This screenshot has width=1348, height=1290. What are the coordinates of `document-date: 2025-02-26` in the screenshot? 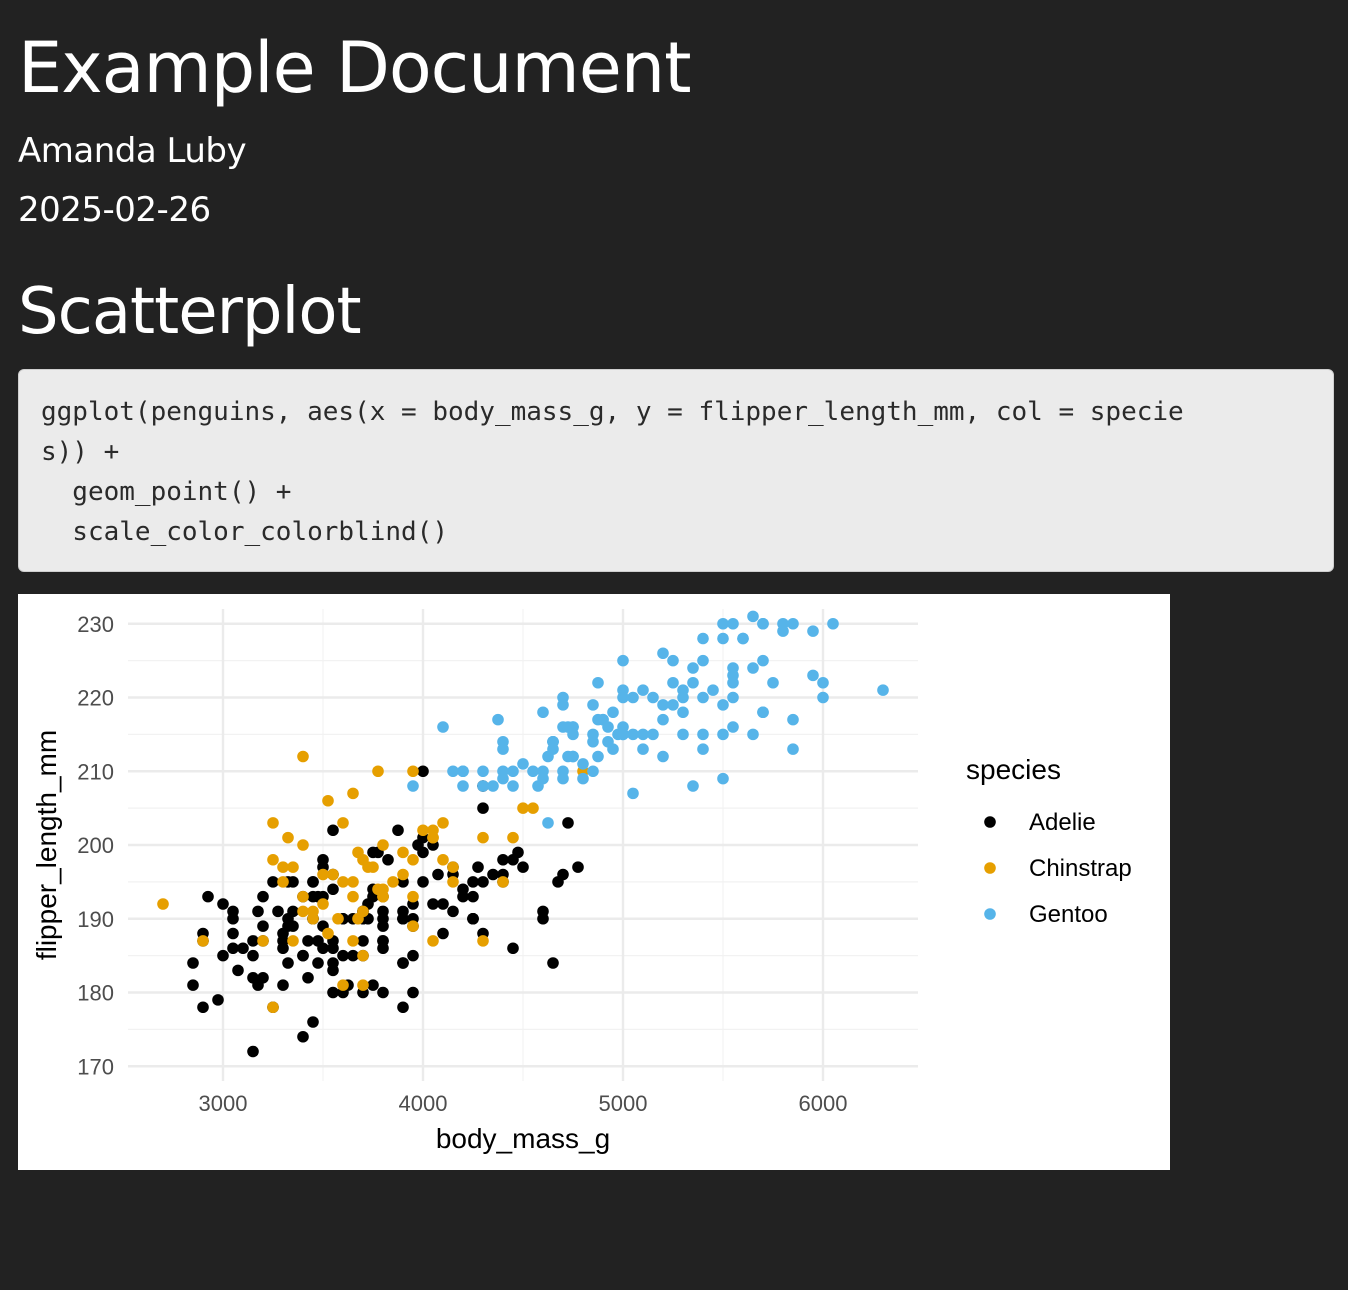 It's located at (114, 210).